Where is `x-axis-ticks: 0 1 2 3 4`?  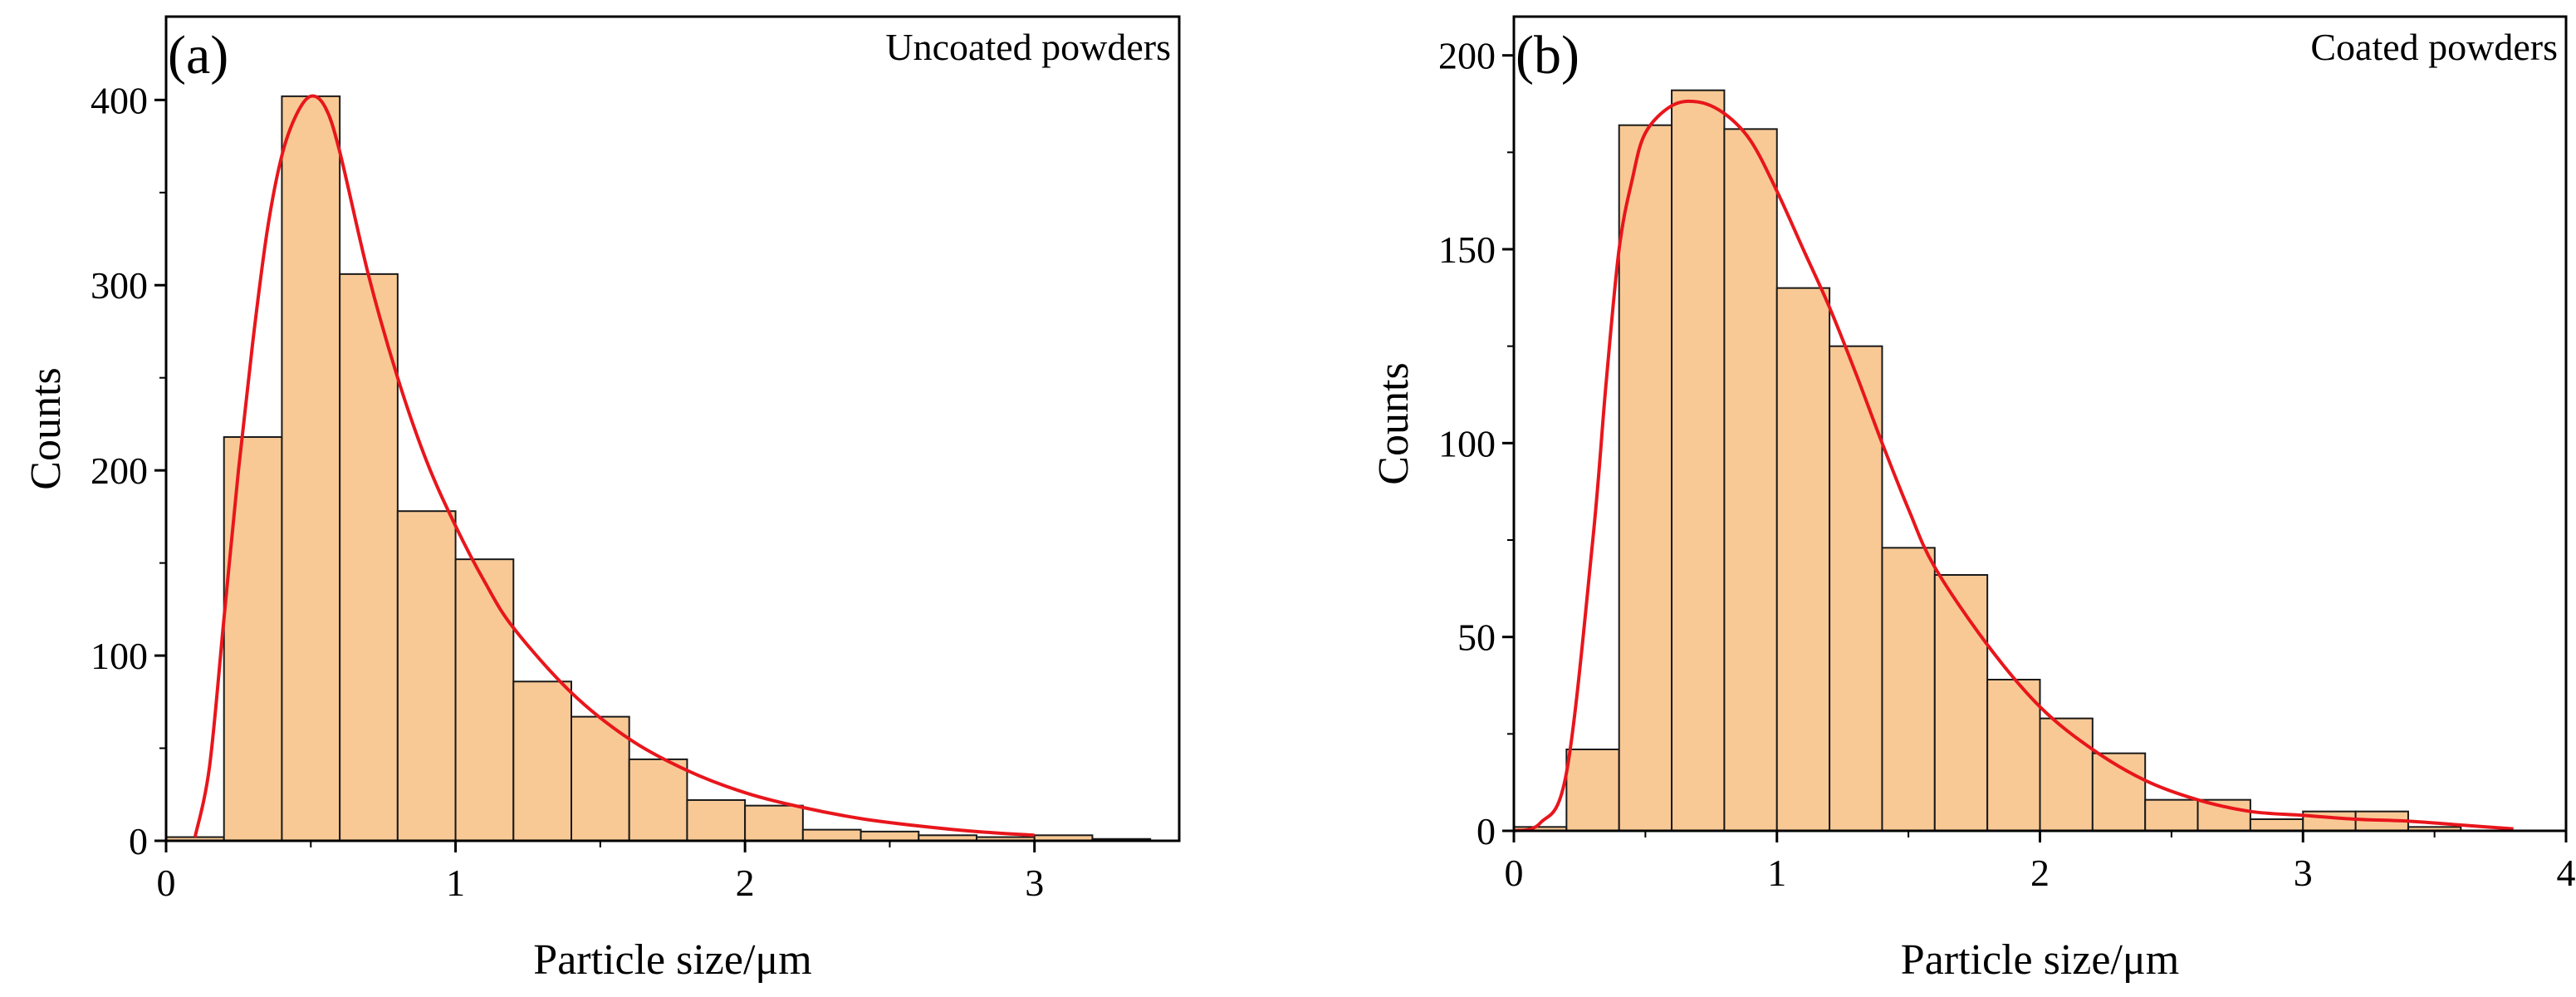 x-axis-ticks: 0 1 2 3 4 is located at coordinates (2041, 863).